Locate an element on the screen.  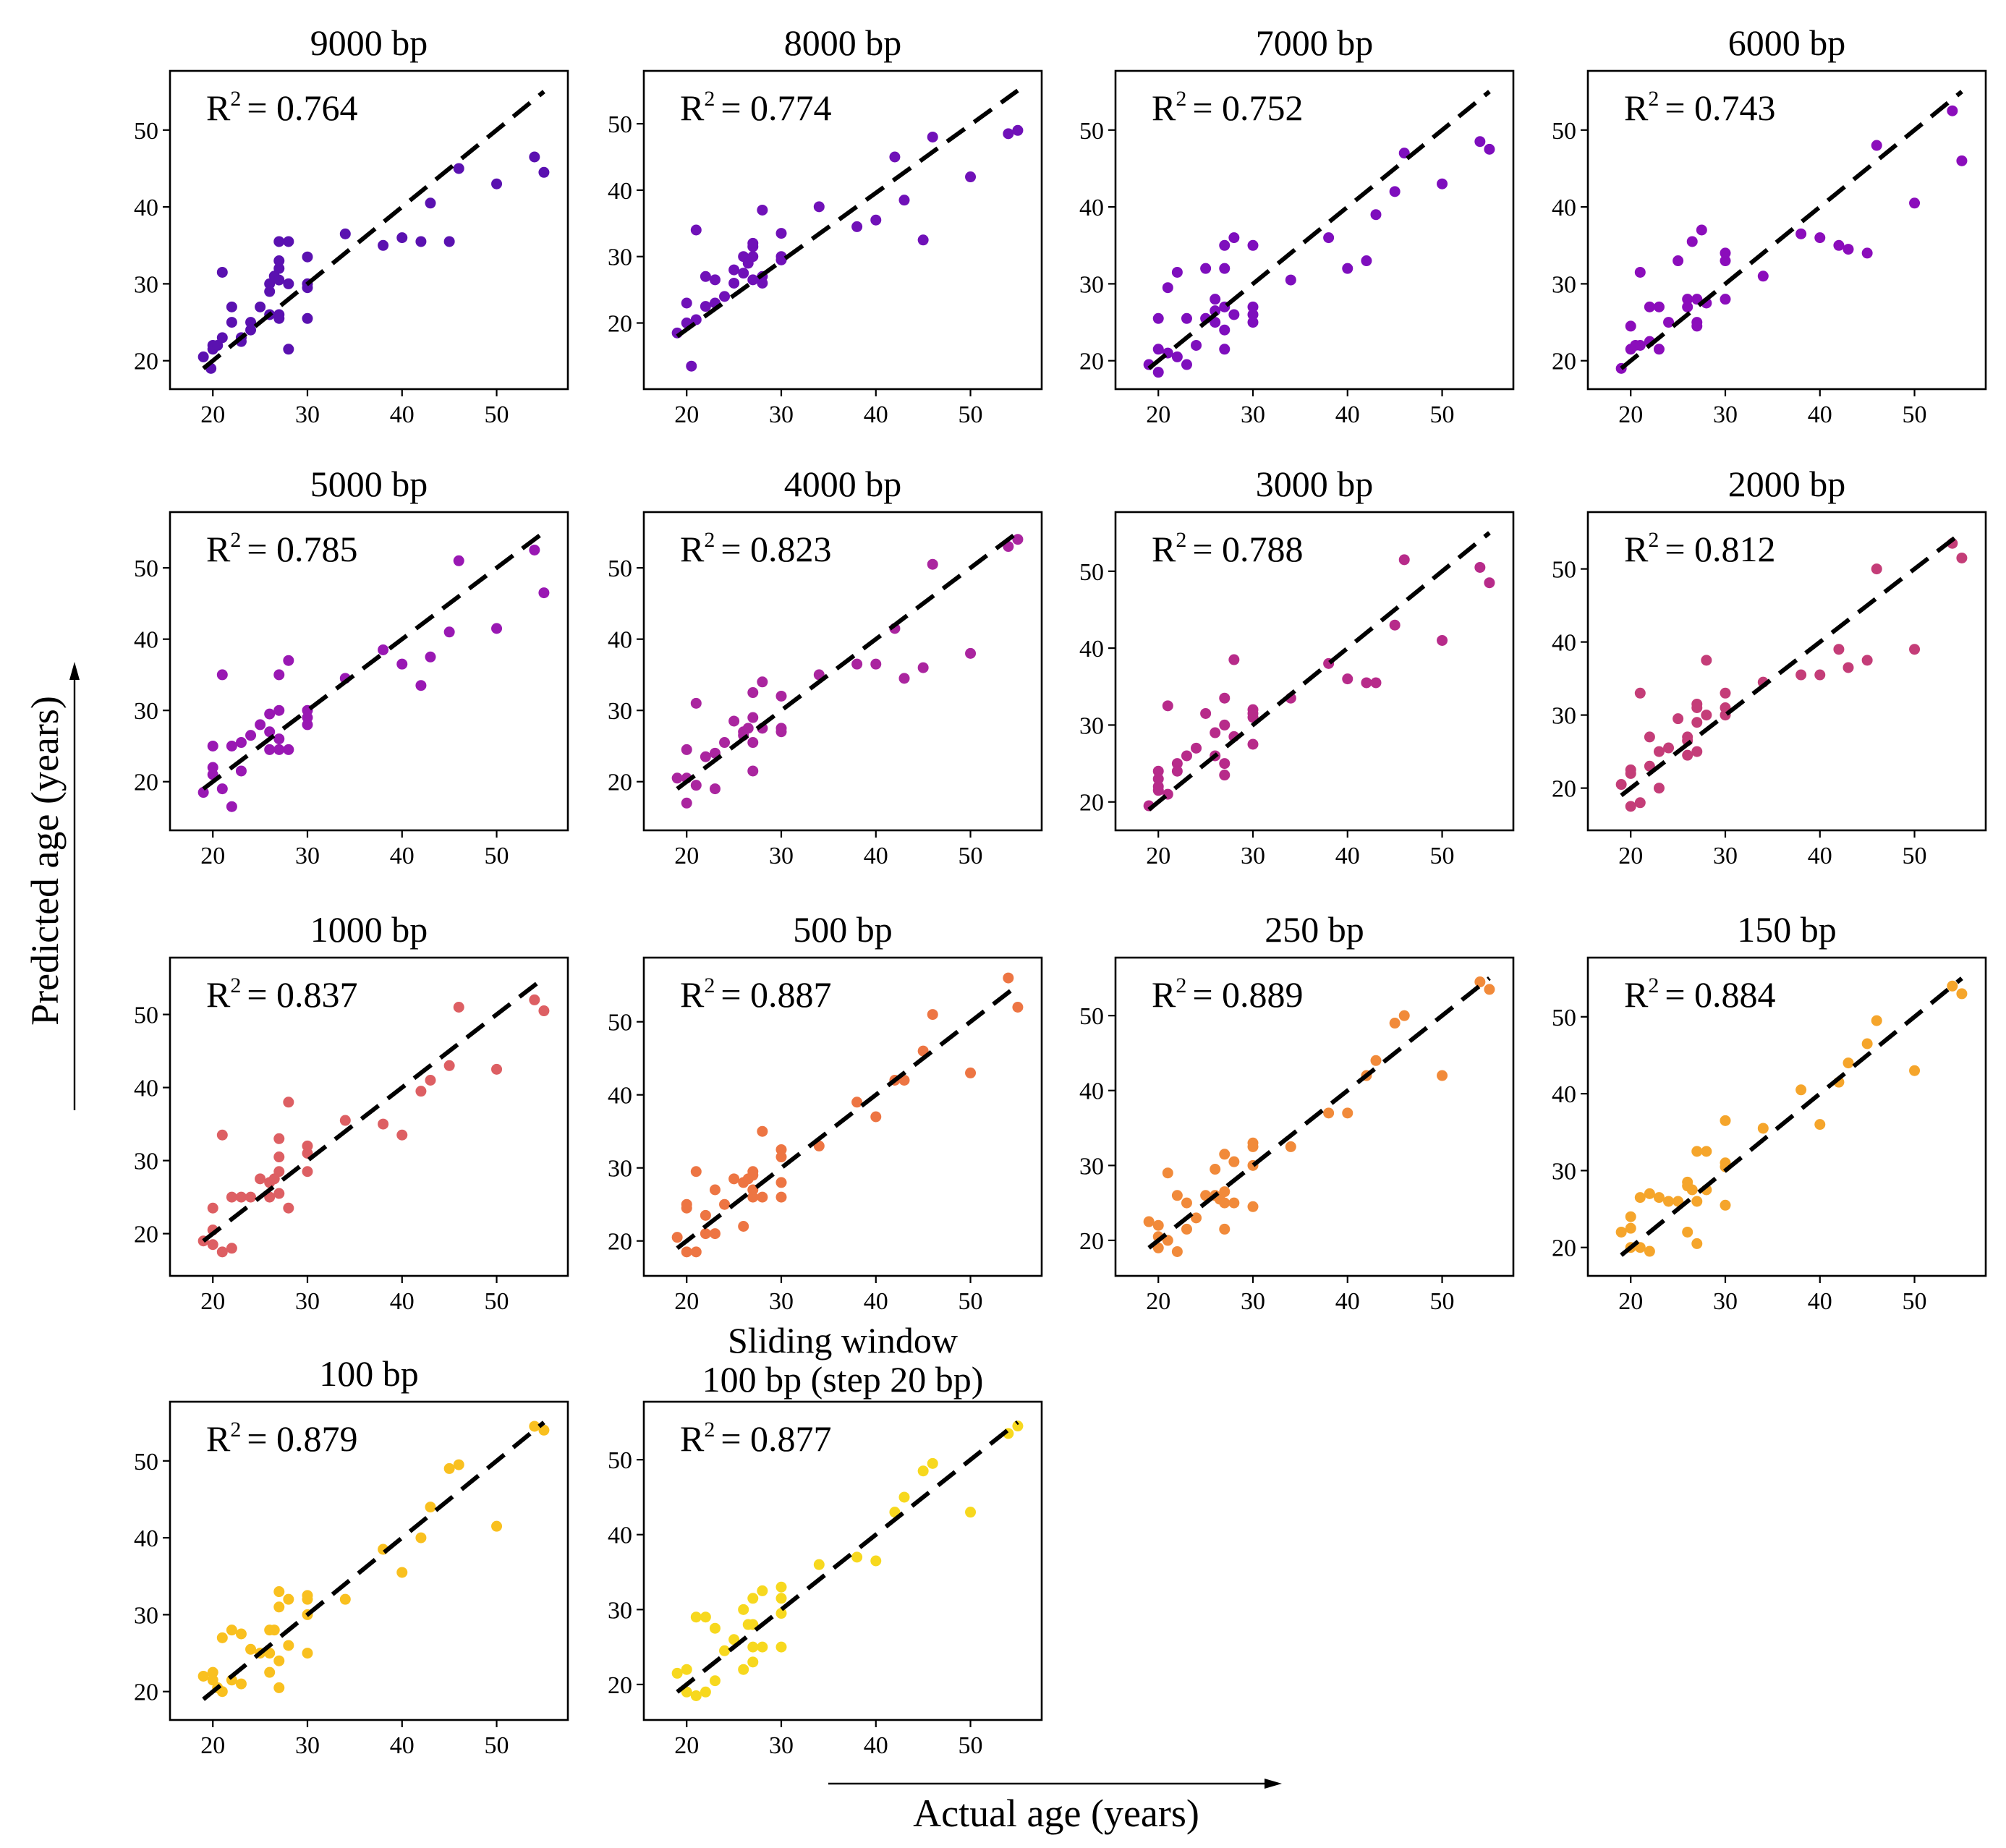
y-axis-label-group: Predicted age (years) is located at coordinates (51, 886).